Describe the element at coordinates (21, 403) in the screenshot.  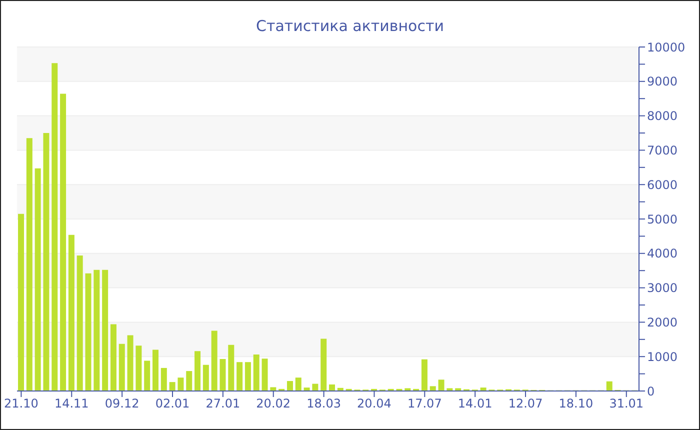
I see `x-tick-label: 21.10` at that location.